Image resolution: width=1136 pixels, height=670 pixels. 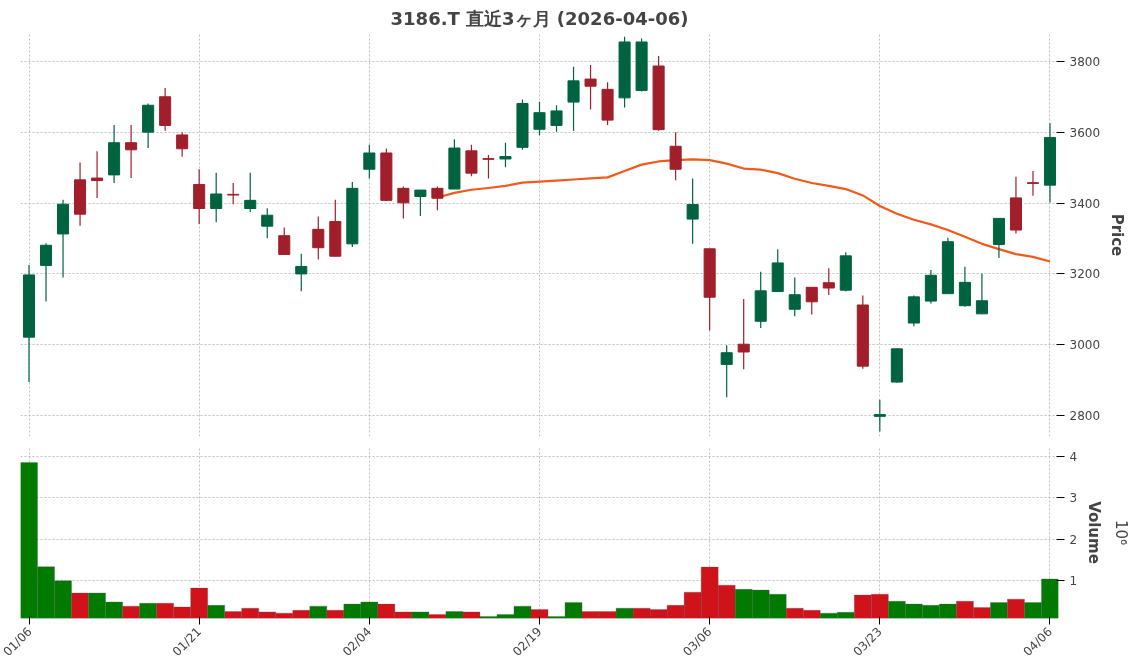 What do you see at coordinates (1085, 203) in the screenshot?
I see `y-tick-label: 3400` at bounding box center [1085, 203].